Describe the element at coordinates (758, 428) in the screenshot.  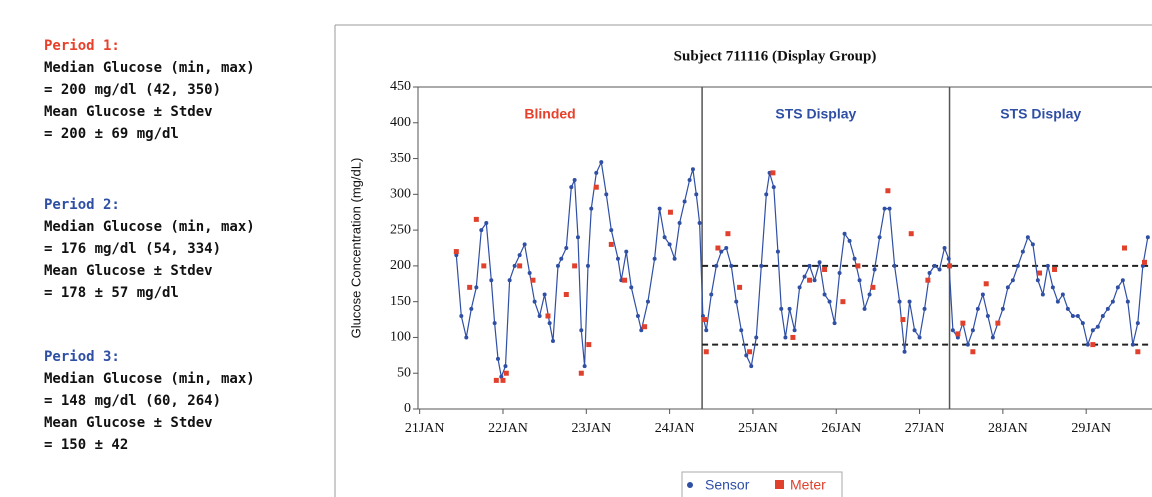
I see `x-tick-label: 25JAN` at that location.